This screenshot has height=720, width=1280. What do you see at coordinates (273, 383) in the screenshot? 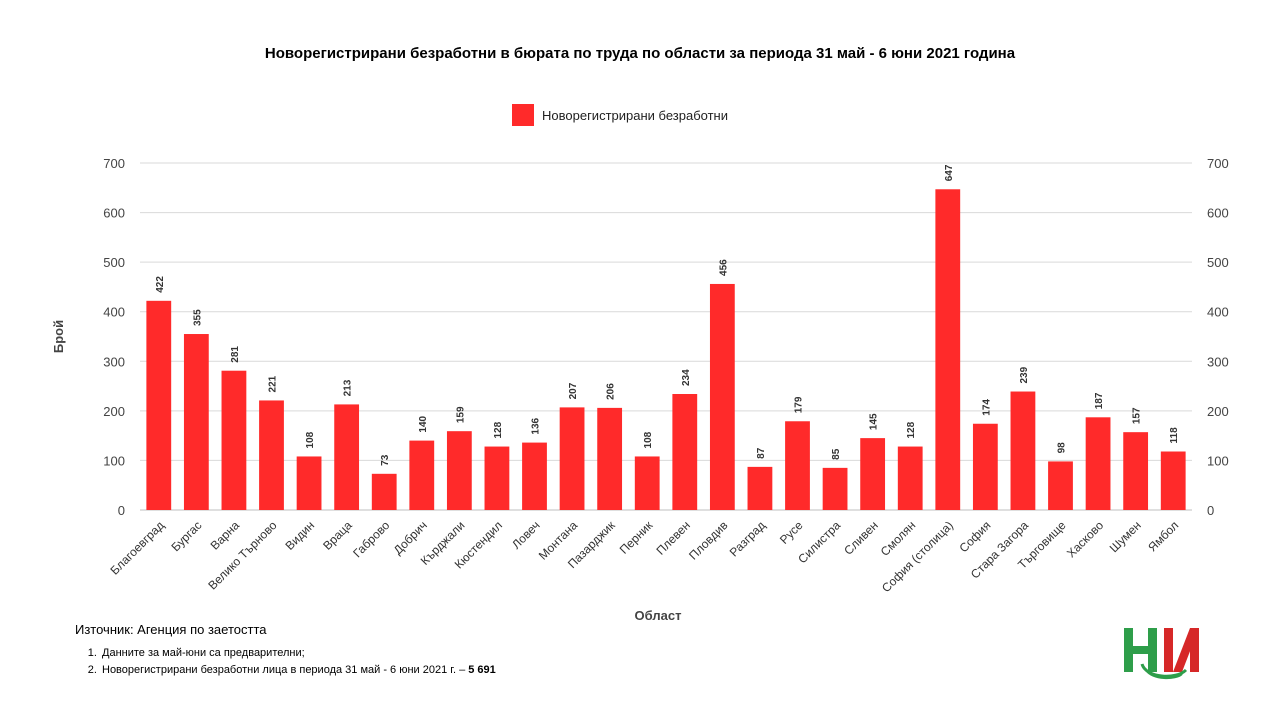
I see `data-label: 221` at bounding box center [273, 383].